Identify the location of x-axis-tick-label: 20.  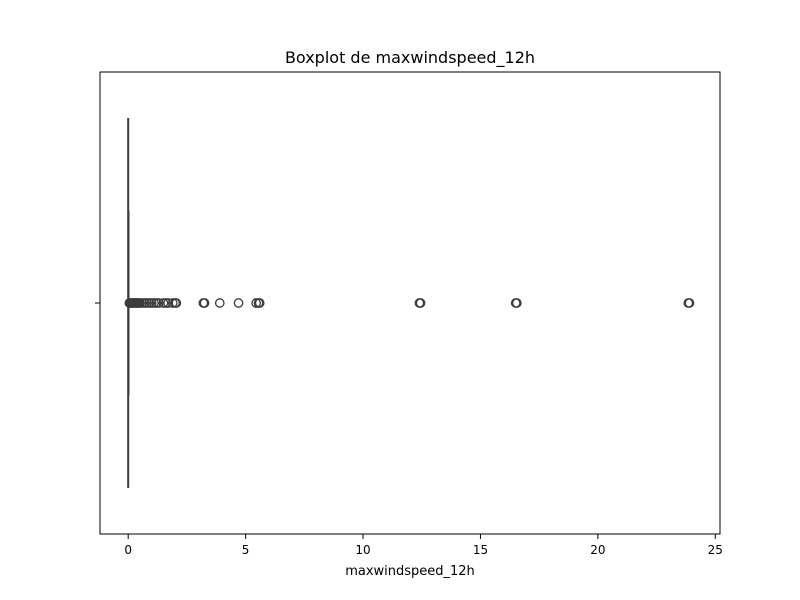
(597, 550).